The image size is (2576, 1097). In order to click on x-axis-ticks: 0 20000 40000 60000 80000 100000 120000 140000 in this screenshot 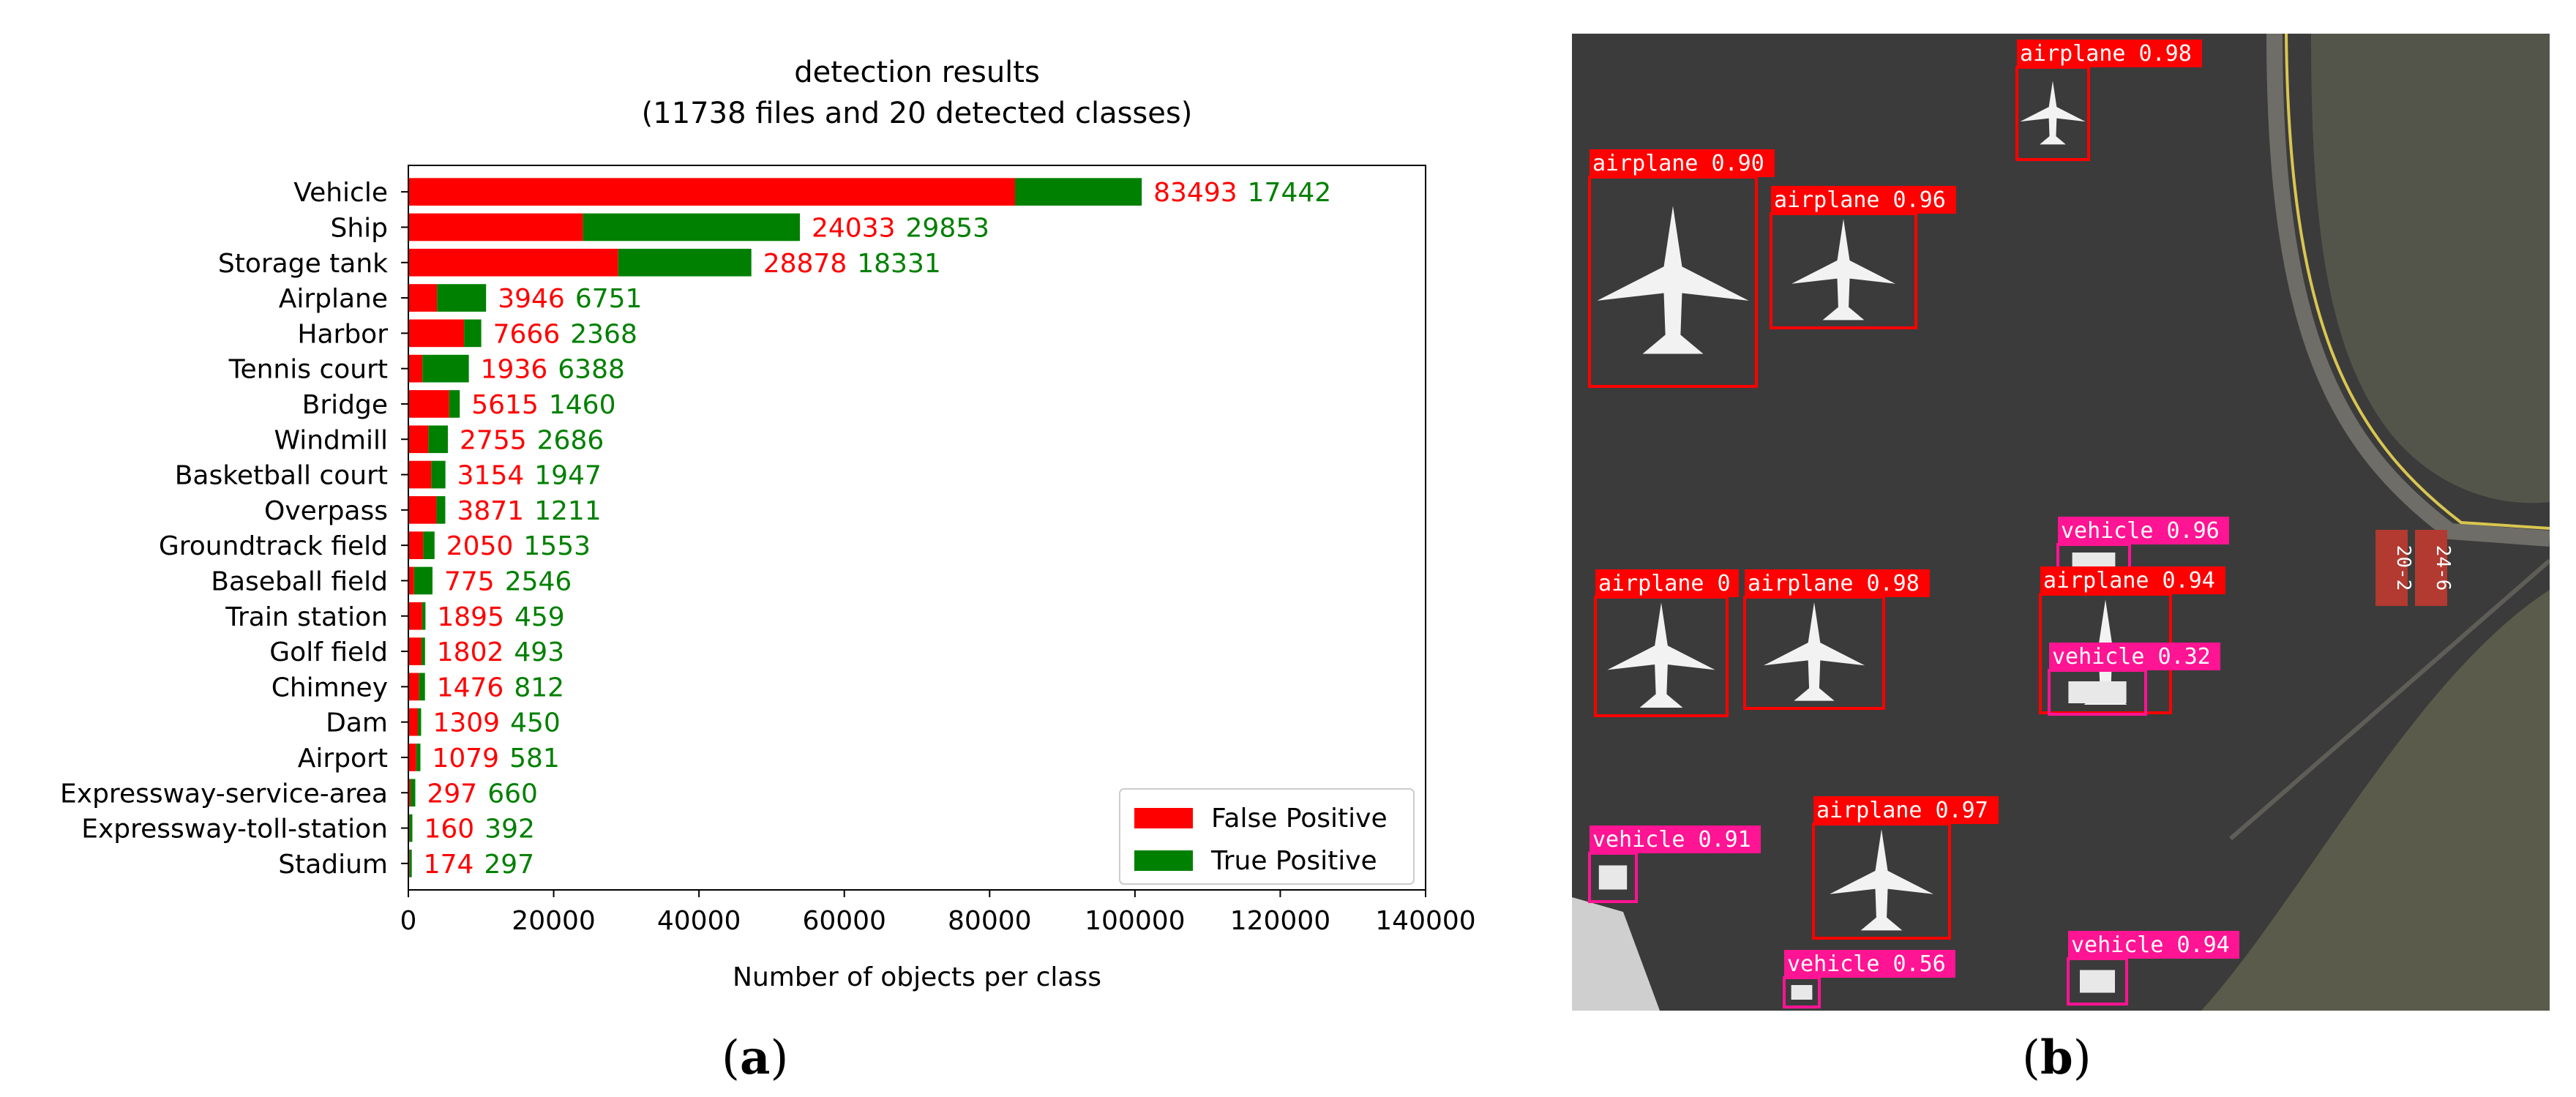, I will do `click(938, 913)`.